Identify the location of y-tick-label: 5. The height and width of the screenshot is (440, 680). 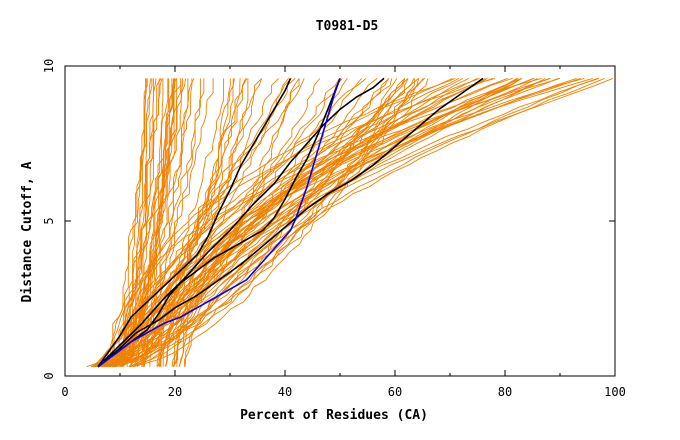
(49, 220).